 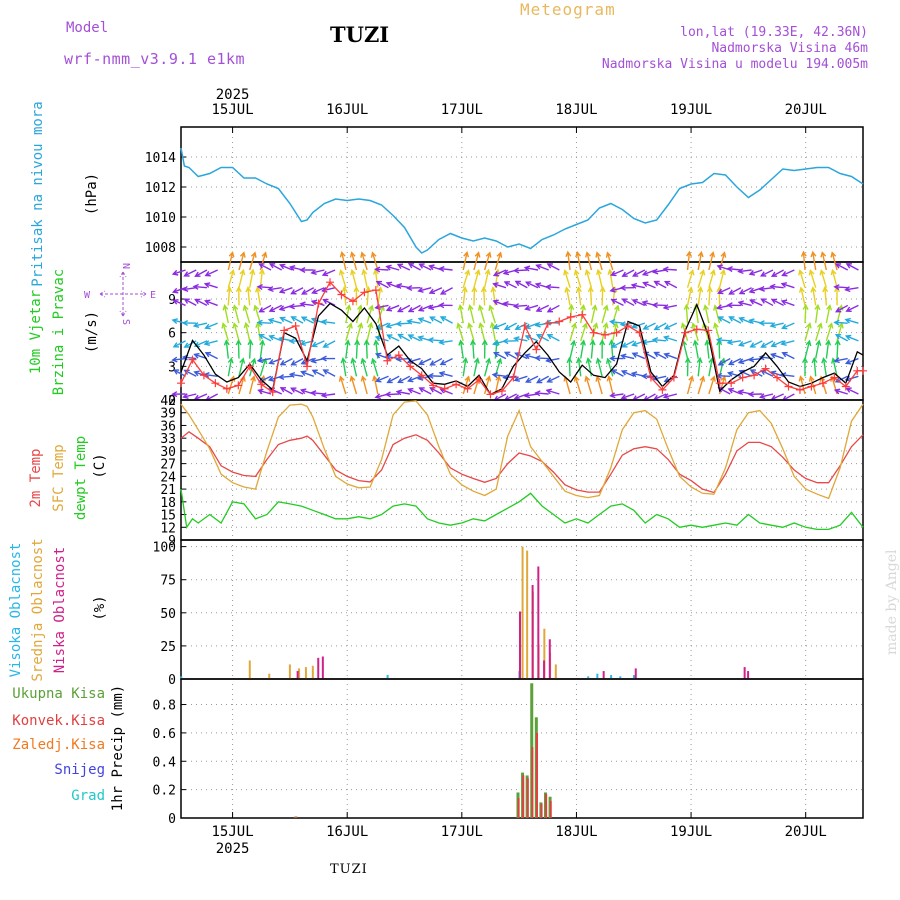 What do you see at coordinates (576, 832) in the screenshot?
I see `day-label-bottom: 18JUL` at bounding box center [576, 832].